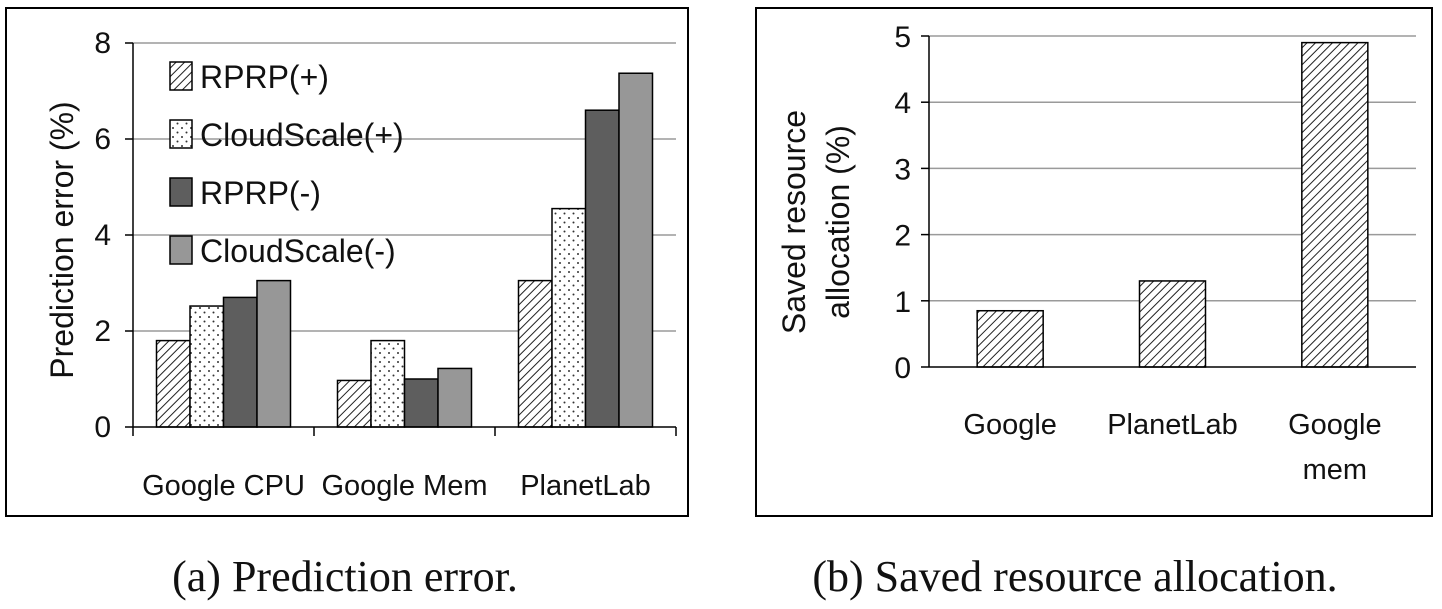 The width and height of the screenshot is (1442, 609). Describe the element at coordinates (102, 43) in the screenshot. I see `chart-a-y-tick-label: 8` at that location.